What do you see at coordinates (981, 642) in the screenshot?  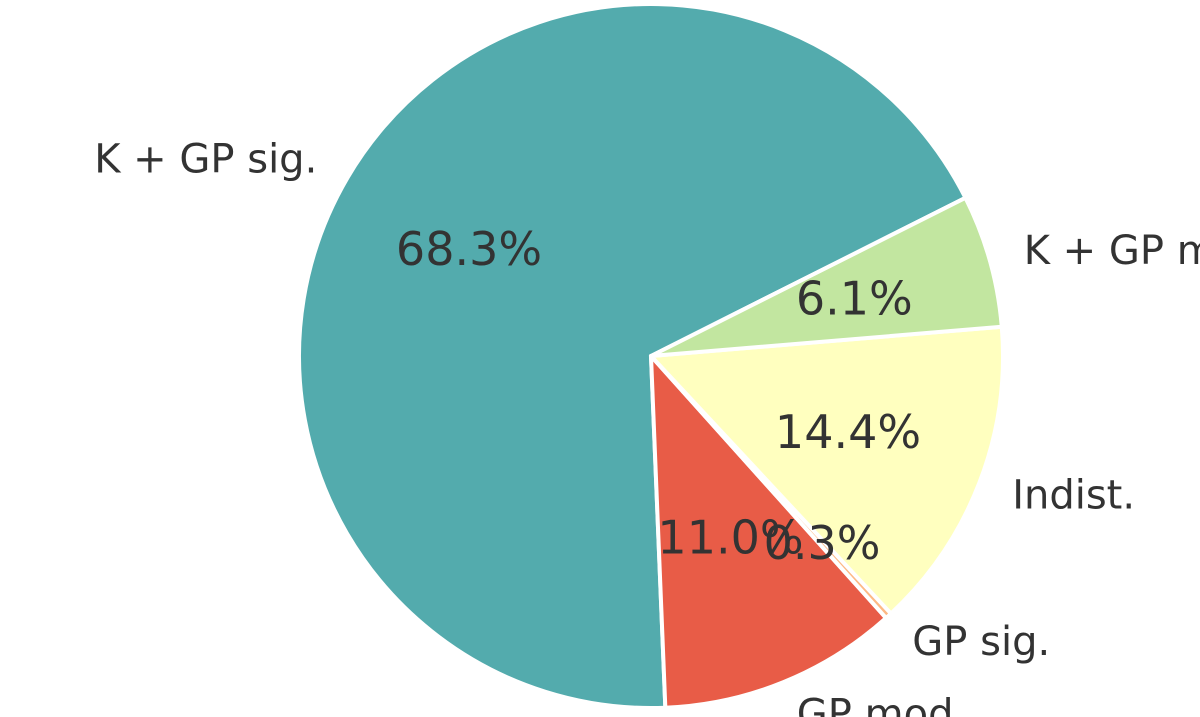 I see `pie-category-label-3: GP sig.` at bounding box center [981, 642].